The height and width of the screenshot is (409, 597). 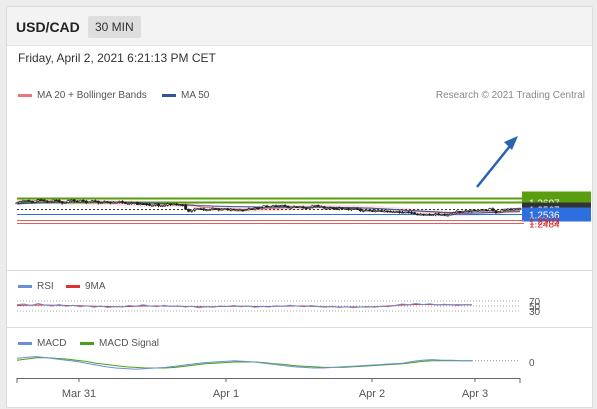 What do you see at coordinates (475, 394) in the screenshot?
I see `x-tick-label: Apr 3` at bounding box center [475, 394].